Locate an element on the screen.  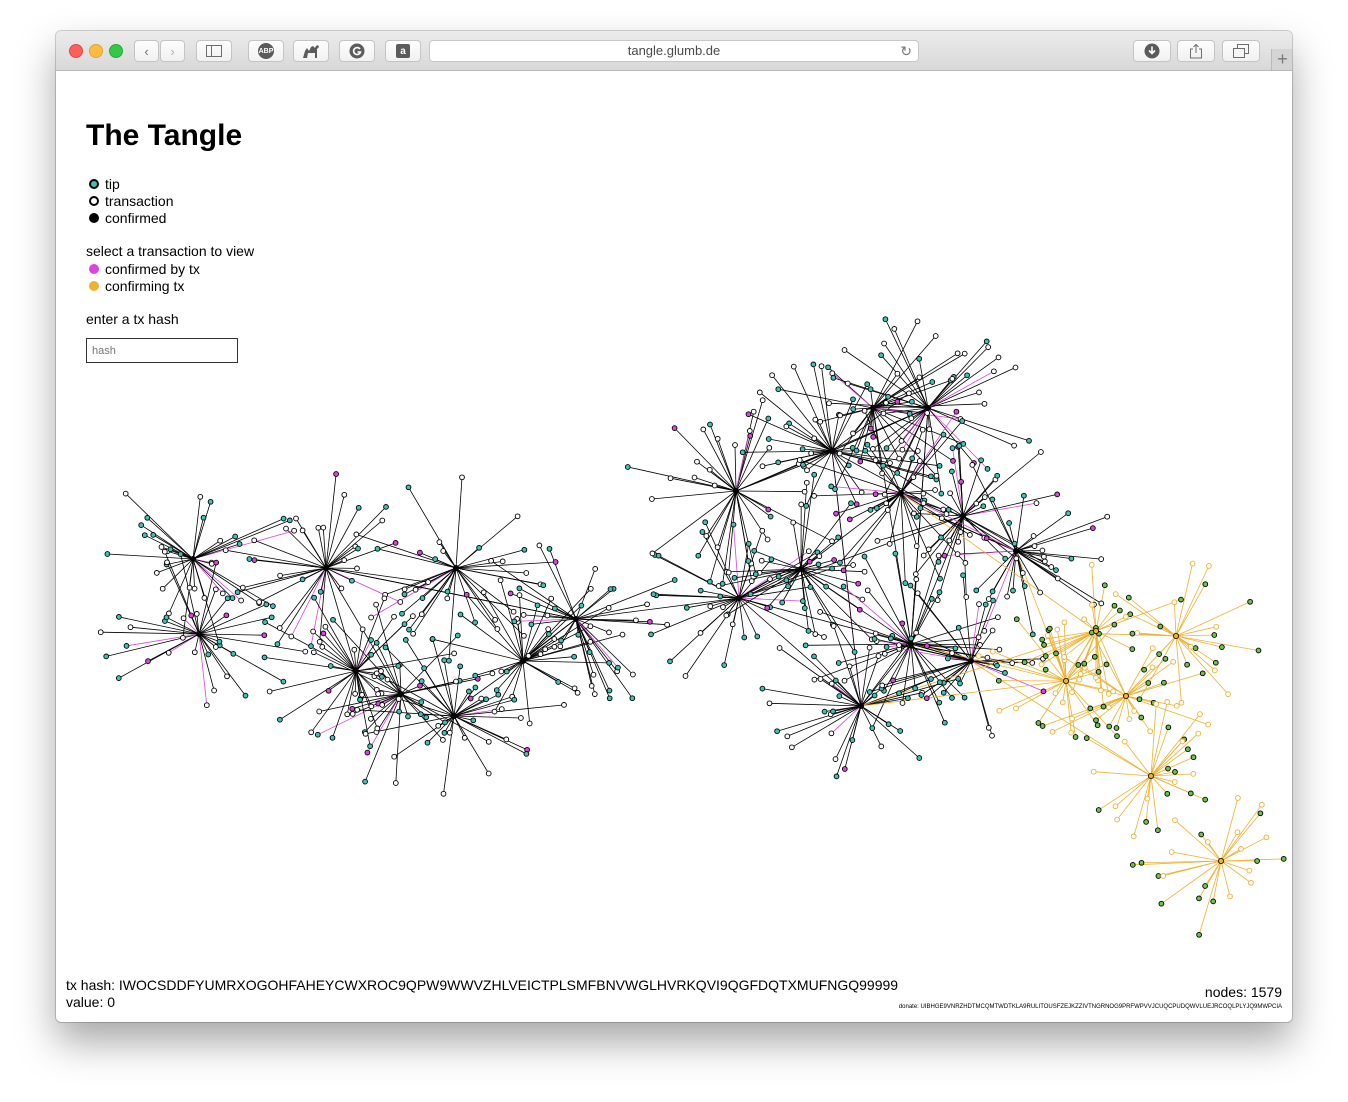
grammarly-extension-button is located at coordinates (357, 51).